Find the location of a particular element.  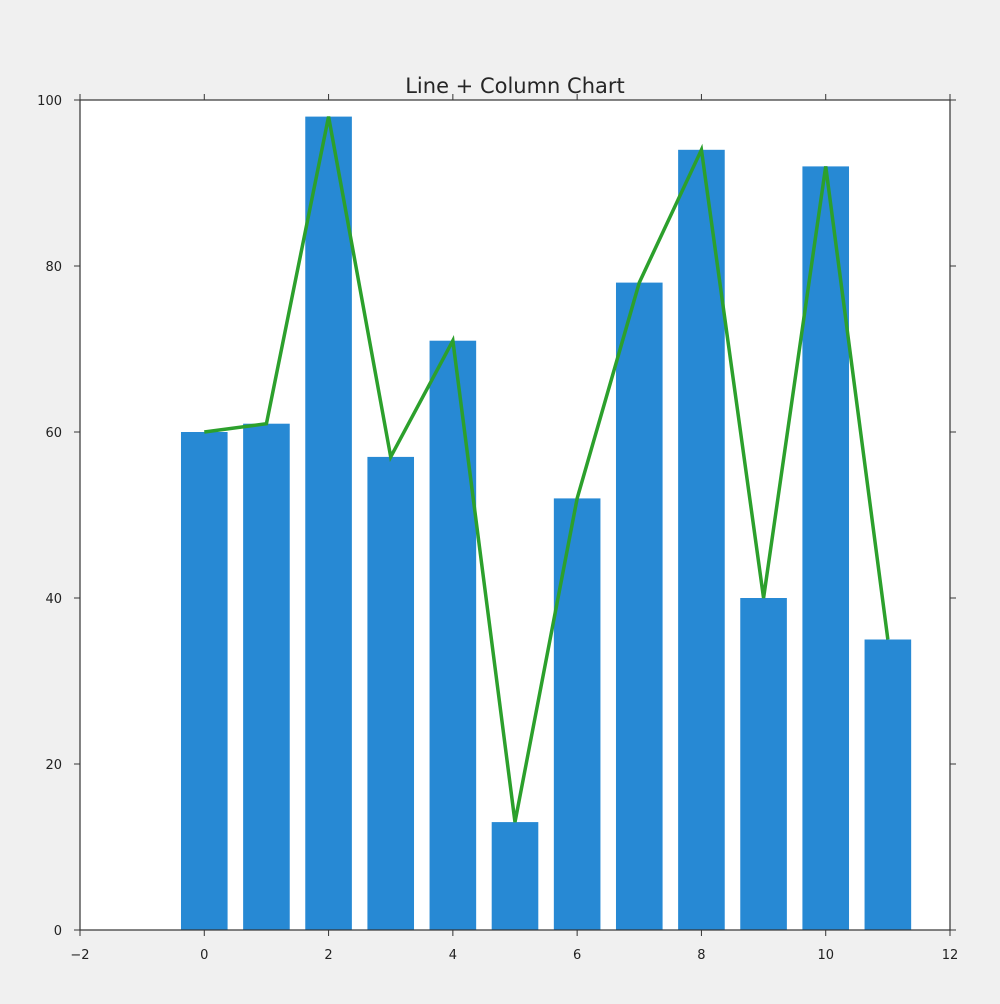

y-tick-label: 40 is located at coordinates (53, 599).